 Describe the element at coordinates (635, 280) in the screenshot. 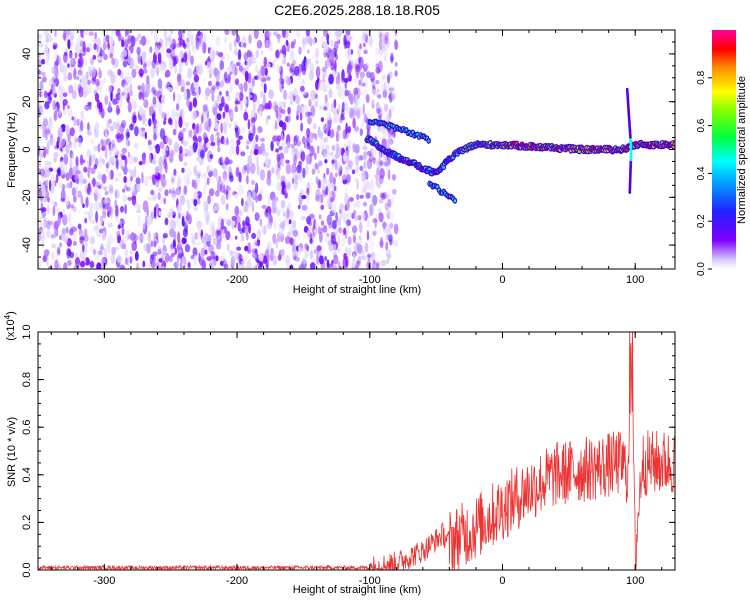

I see `x-tick-label: 100` at that location.